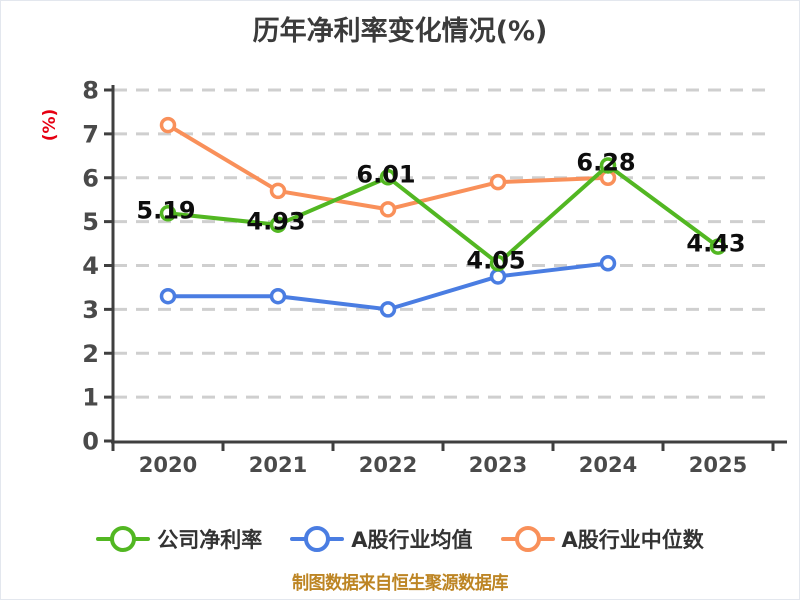 This screenshot has width=800, height=600. What do you see at coordinates (385, 174) in the screenshot?
I see `svg-text: 6.01` at bounding box center [385, 174].